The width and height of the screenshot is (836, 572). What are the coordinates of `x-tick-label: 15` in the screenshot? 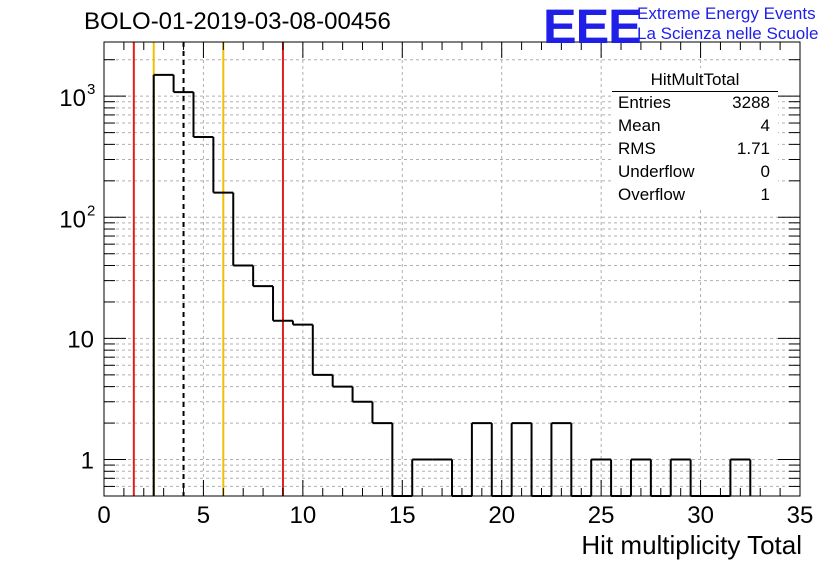 It's located at (402, 515).